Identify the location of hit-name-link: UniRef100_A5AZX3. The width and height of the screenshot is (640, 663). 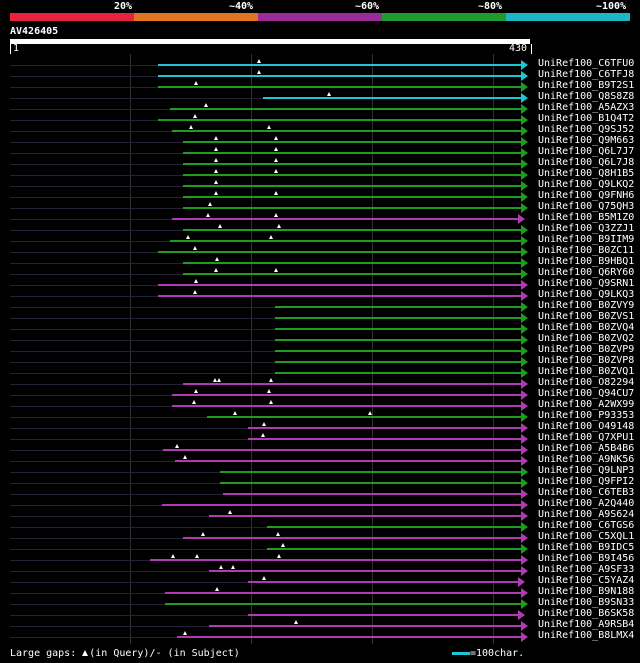
(586, 107).